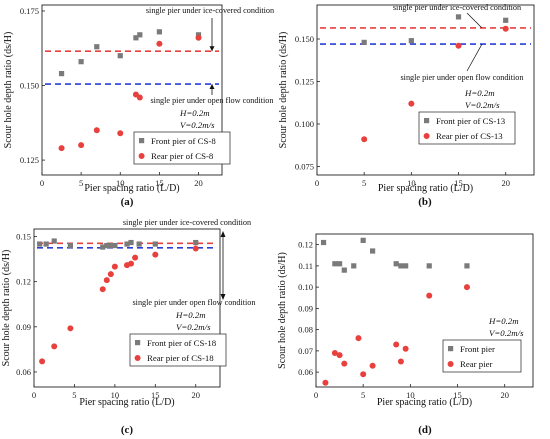  What do you see at coordinates (425, 202) in the screenshot?
I see `panel-label: (b)` at bounding box center [425, 202].